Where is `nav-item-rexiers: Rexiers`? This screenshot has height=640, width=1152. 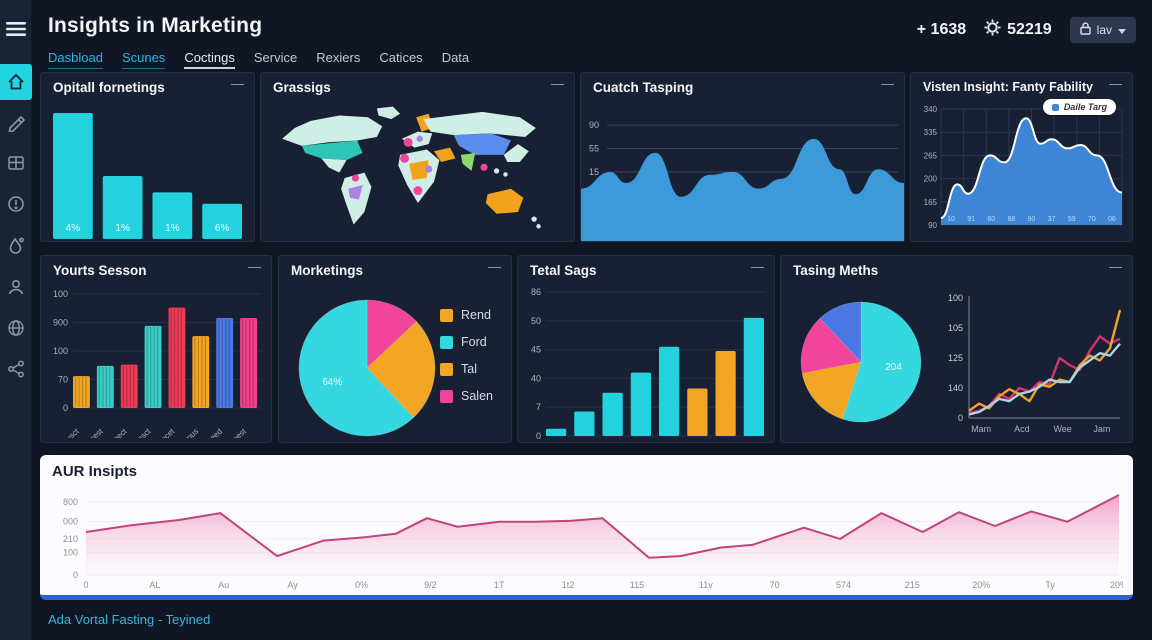
nav-item-rexiers: Rexiers is located at coordinates (338, 57).